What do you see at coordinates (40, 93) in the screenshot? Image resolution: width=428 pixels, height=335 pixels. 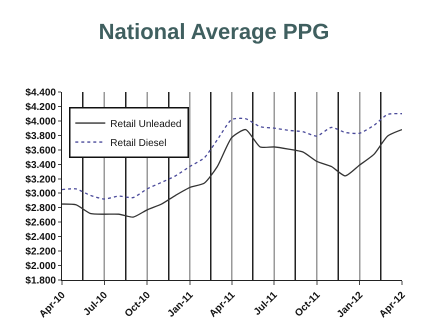 I see `y-tick-label: $4.400` at bounding box center [40, 93].